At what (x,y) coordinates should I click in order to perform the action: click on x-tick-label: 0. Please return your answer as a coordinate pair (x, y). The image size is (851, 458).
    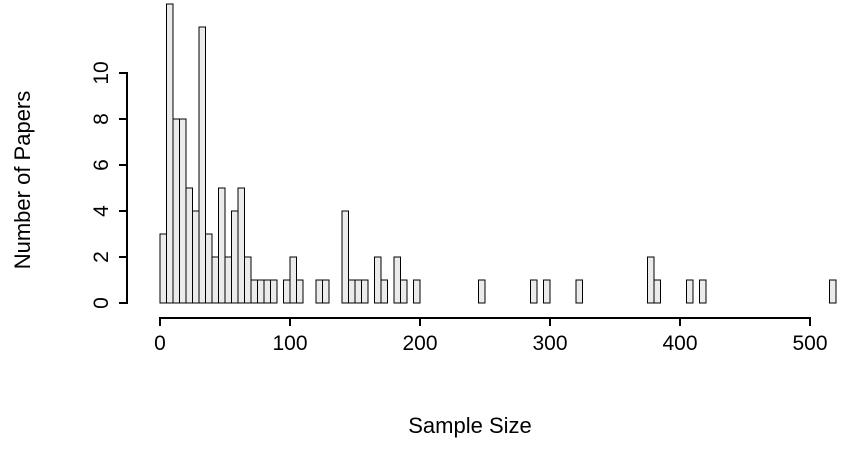
    Looking at the image, I should click on (160, 343).